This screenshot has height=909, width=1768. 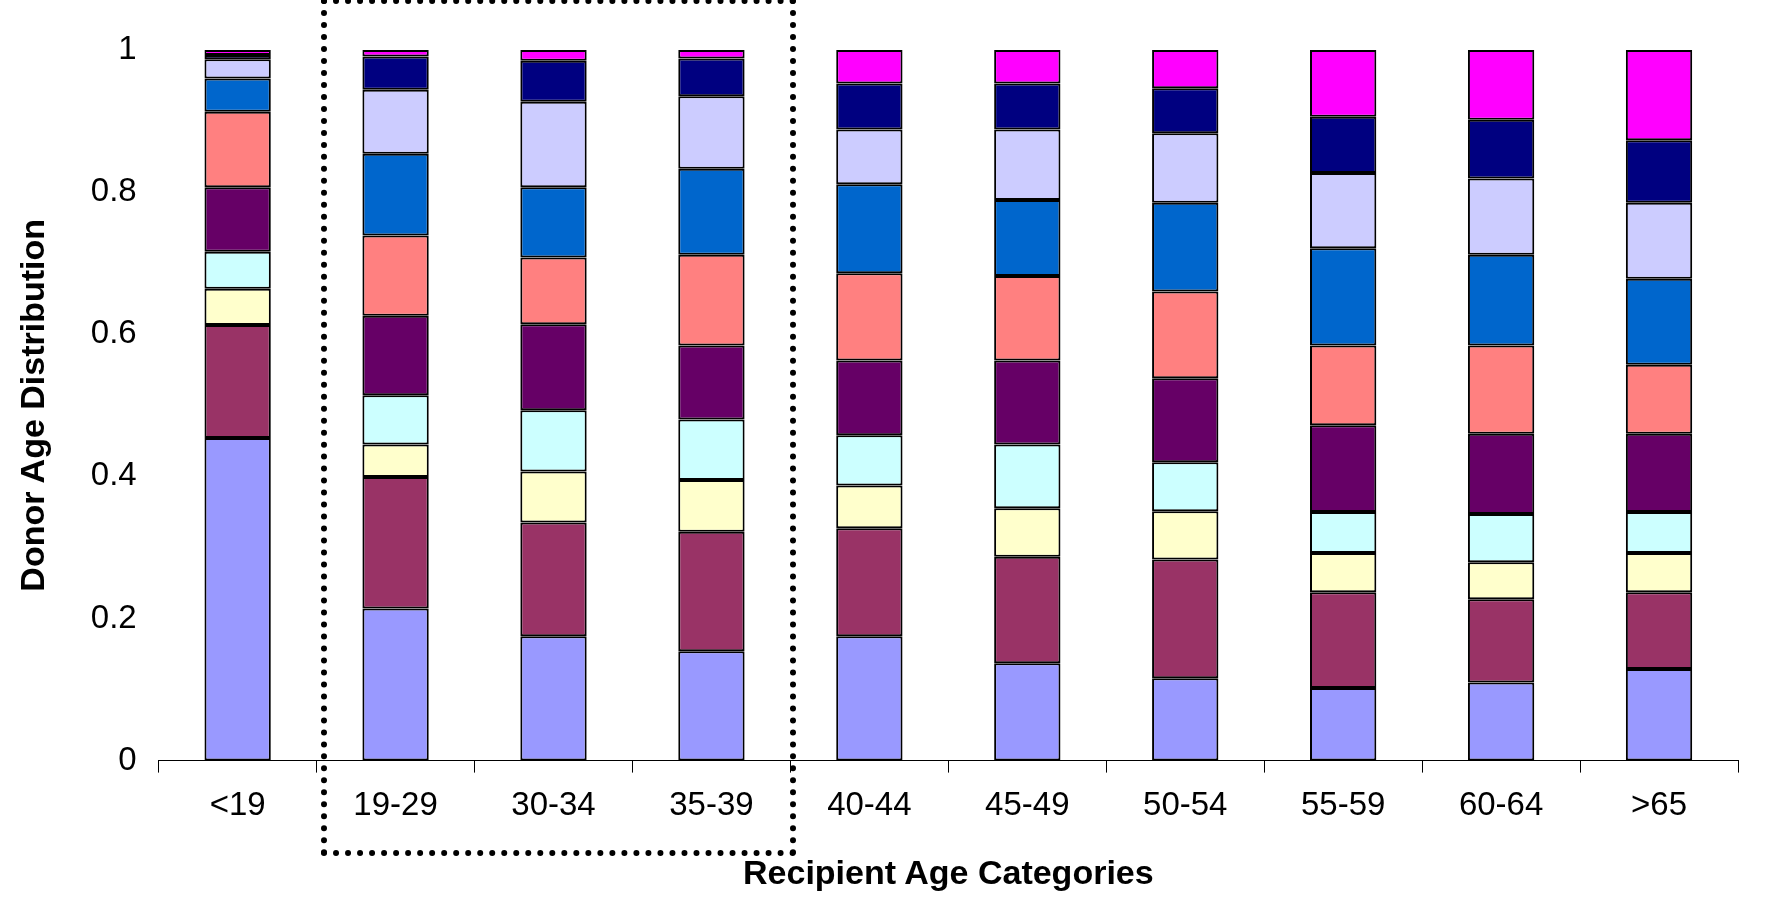 I want to click on x-tick-label: <19, so click(x=237, y=804).